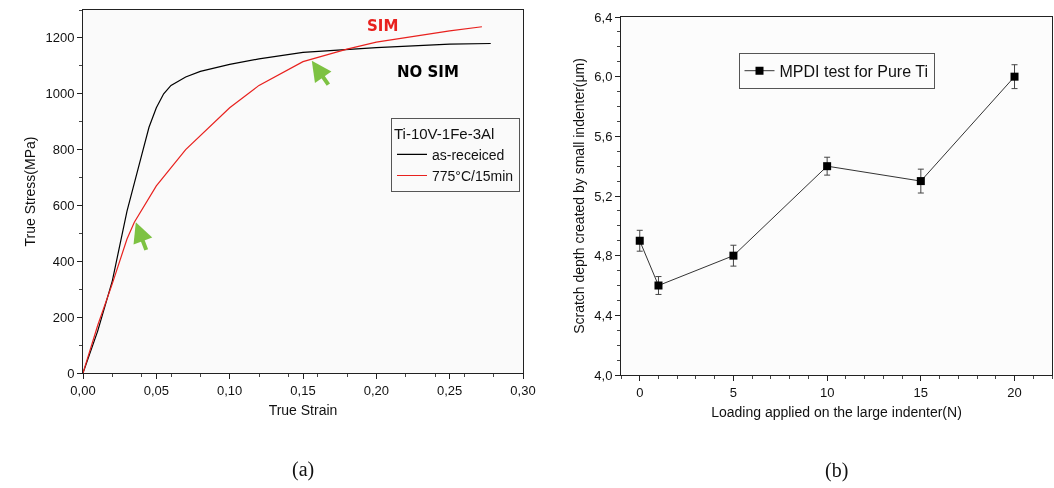 The height and width of the screenshot is (488, 1054). What do you see at coordinates (303, 390) in the screenshot?
I see `x-tick-label: 0,15` at bounding box center [303, 390].